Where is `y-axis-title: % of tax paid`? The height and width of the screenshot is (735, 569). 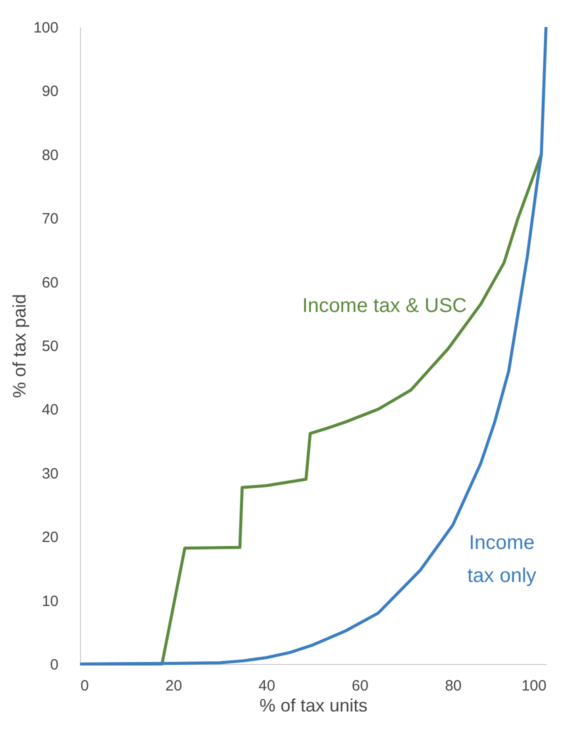 y-axis-title: % of tax paid is located at coordinates (19, 346).